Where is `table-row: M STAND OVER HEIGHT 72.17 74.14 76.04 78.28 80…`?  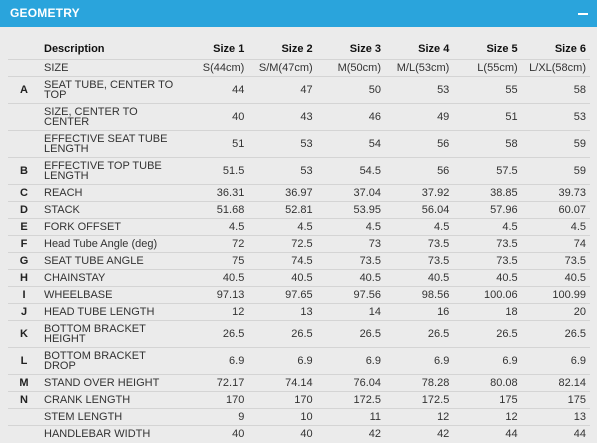
table-row: M STAND OVER HEIGHT 72.17 74.14 76.04 78.28 80… is located at coordinates (299, 383).